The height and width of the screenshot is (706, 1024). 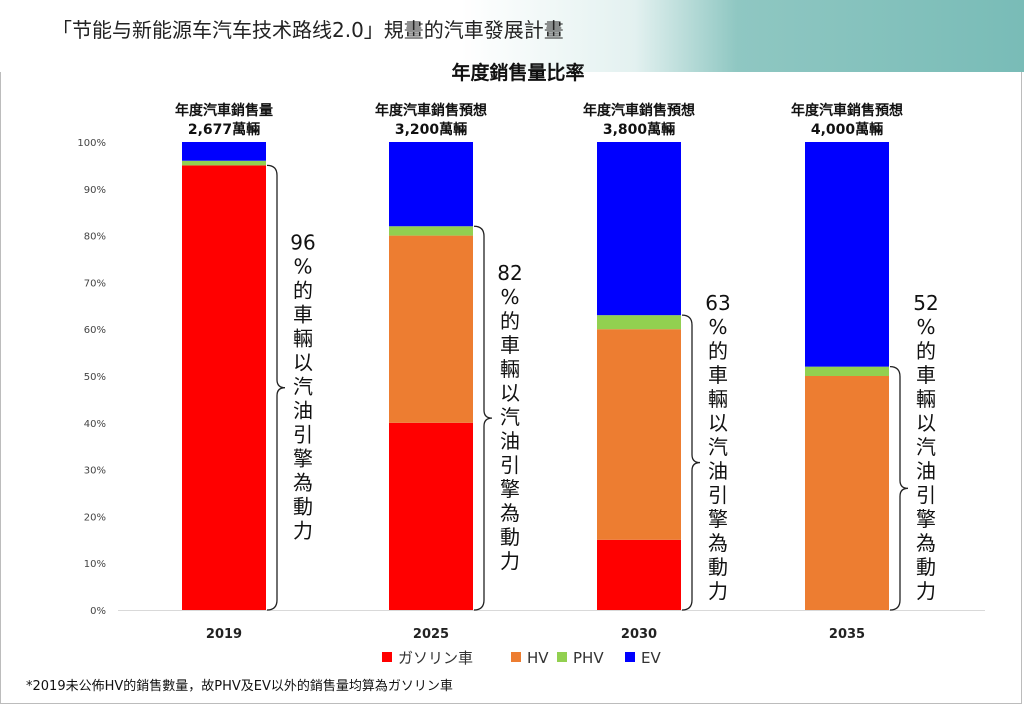 What do you see at coordinates (431, 516) in the screenshot?
I see `bar-segment-ガソリン車-2025` at bounding box center [431, 516].